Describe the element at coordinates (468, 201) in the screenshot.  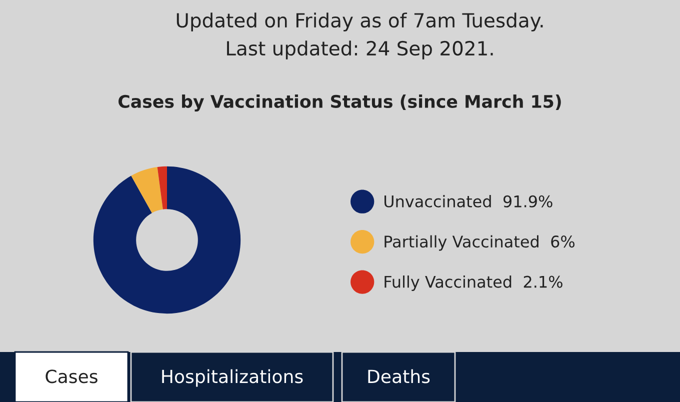
I see `legend-label: Unvaccinated 91.9%` at that location.